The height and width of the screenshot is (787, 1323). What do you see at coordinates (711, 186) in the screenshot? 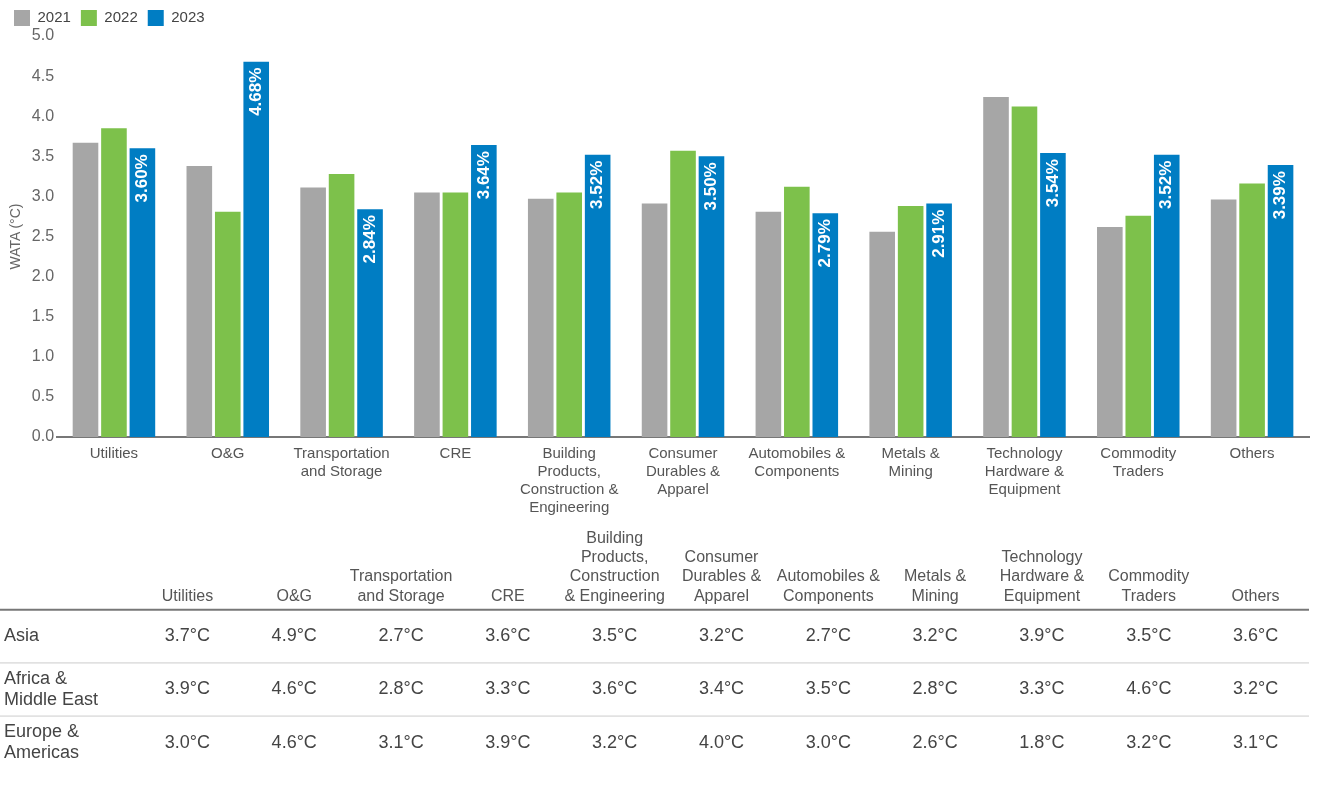
I see `data-label: 3.50%` at bounding box center [711, 186].